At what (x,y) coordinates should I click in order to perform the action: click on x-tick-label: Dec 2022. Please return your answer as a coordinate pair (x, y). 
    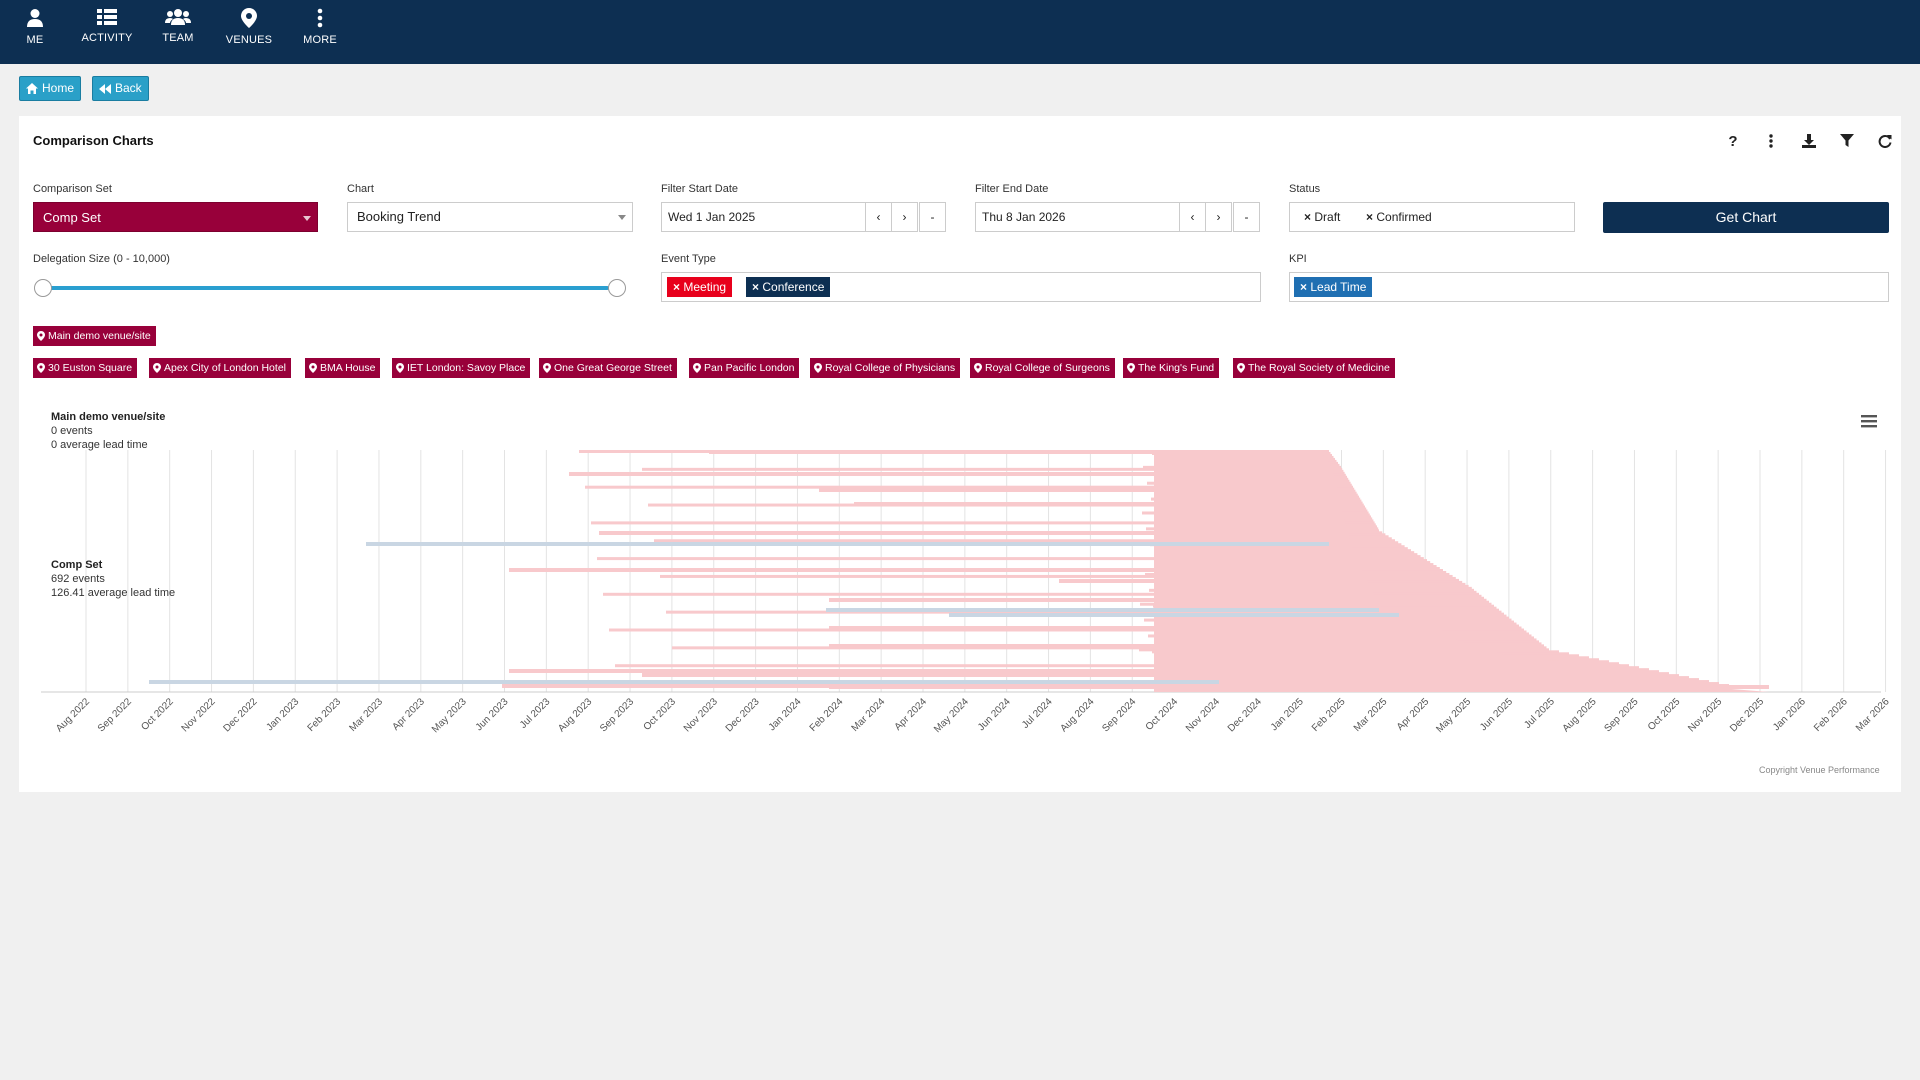
    Looking at the image, I should click on (240, 715).